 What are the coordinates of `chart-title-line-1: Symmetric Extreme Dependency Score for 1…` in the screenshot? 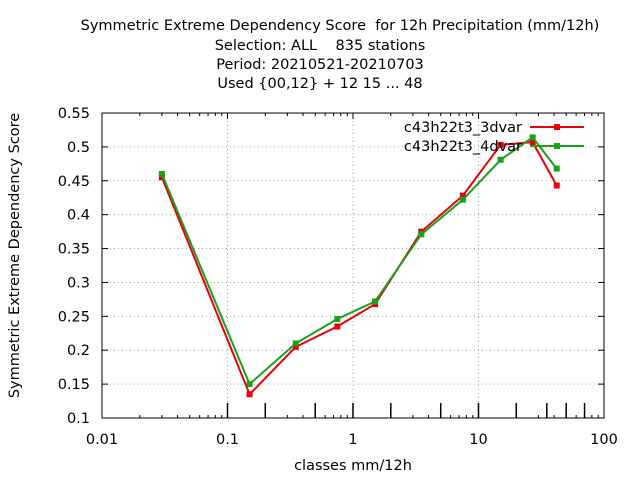 It's located at (340, 26).